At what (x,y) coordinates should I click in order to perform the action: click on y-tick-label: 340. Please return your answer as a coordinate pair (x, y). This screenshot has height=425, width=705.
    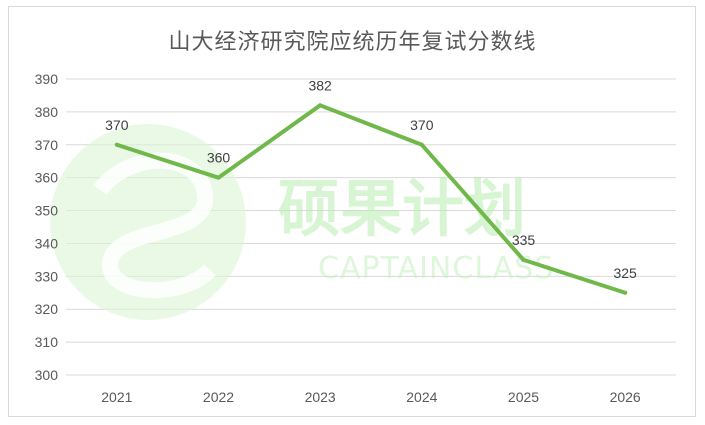
    Looking at the image, I should click on (47, 243).